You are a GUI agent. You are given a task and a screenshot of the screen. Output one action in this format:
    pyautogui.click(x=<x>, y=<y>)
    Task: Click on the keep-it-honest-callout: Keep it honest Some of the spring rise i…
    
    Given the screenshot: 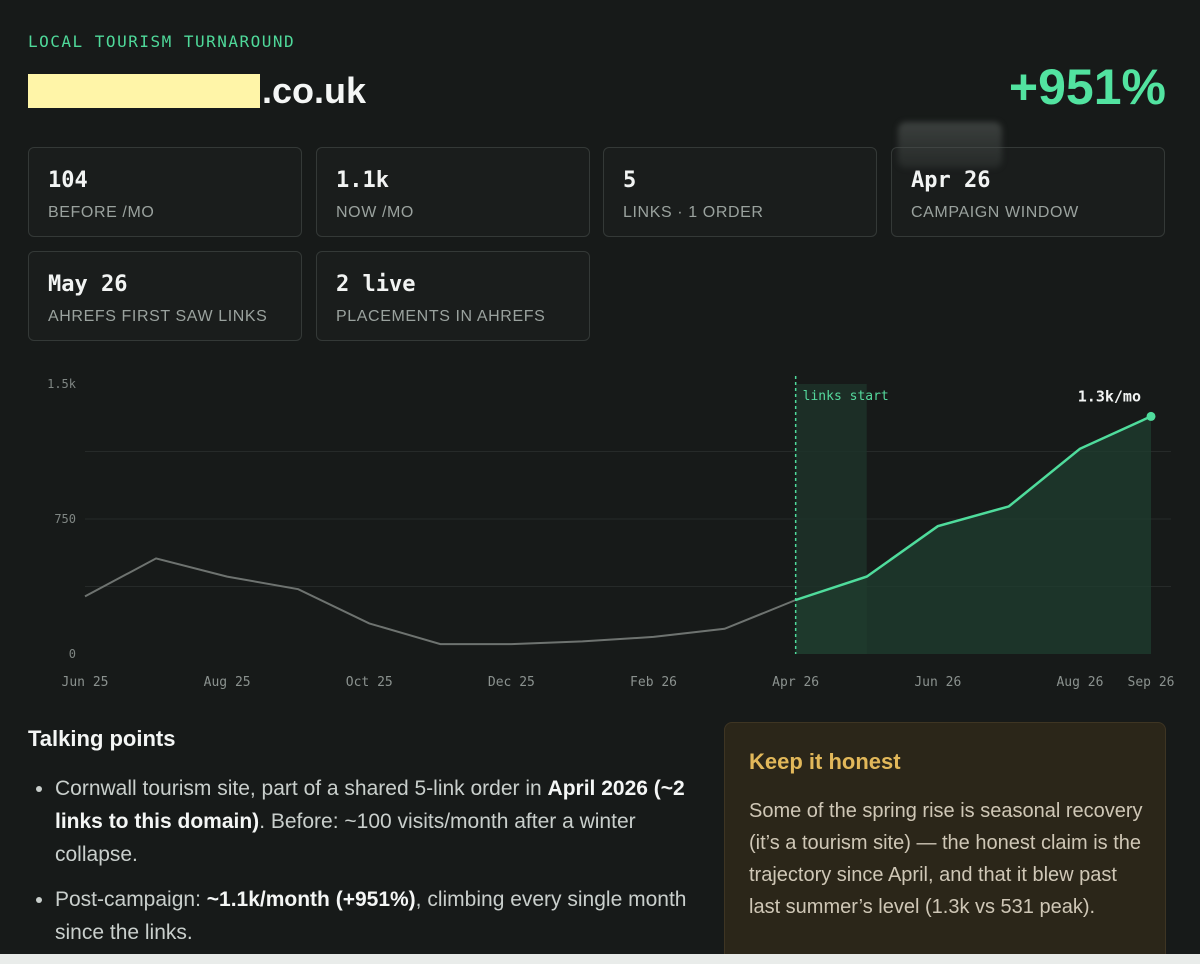 What is the action you would take?
    pyautogui.click(x=945, y=843)
    